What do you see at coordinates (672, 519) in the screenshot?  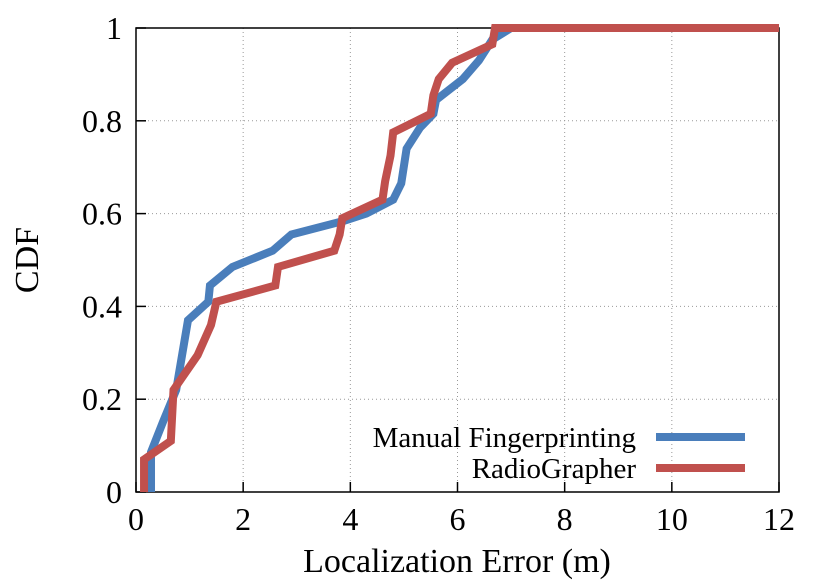 I see `x-tick-label: 10` at bounding box center [672, 519].